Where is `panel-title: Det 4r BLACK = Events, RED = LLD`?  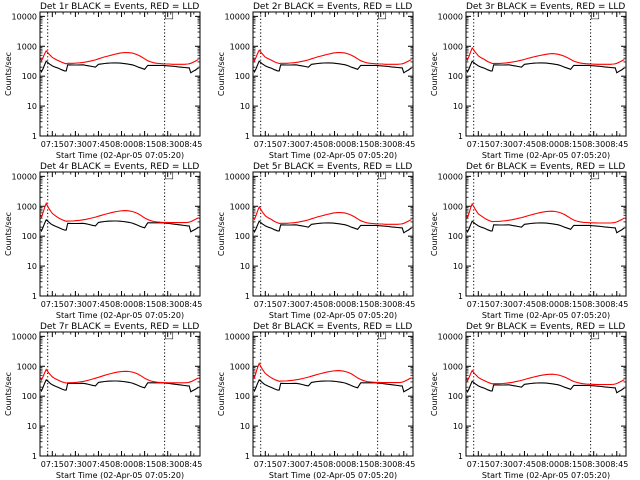
panel-title: Det 4r BLACK = Events, RED = LLD is located at coordinates (119, 167).